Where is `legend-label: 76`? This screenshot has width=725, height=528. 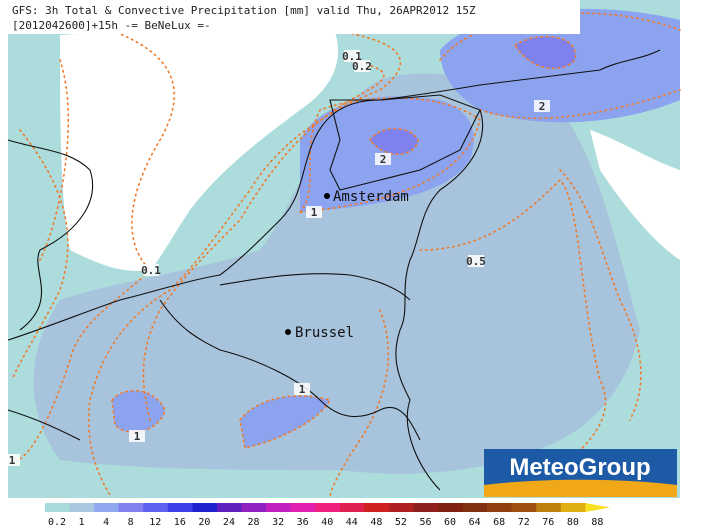
legend-label: 76 is located at coordinates (548, 522).